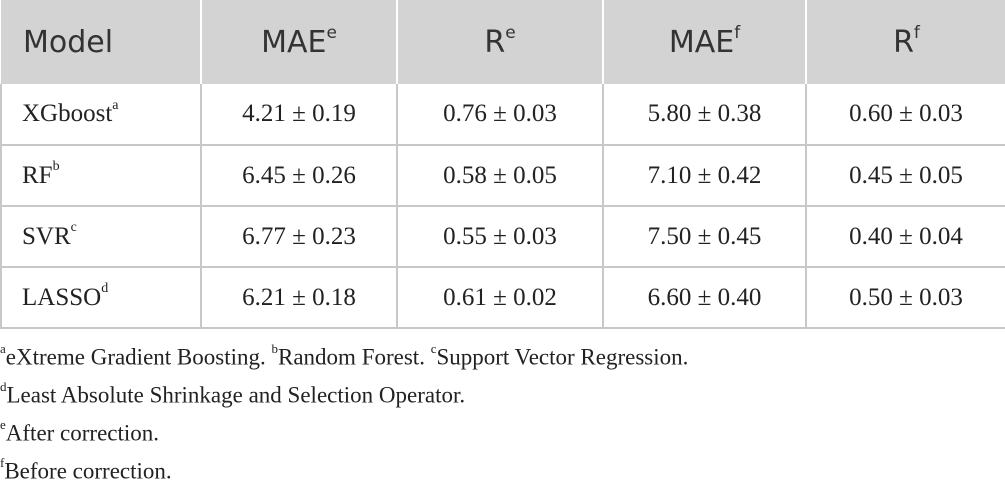  Describe the element at coordinates (704, 237) in the screenshot. I see `value-cell: 7.50 ± 0.45` at that location.